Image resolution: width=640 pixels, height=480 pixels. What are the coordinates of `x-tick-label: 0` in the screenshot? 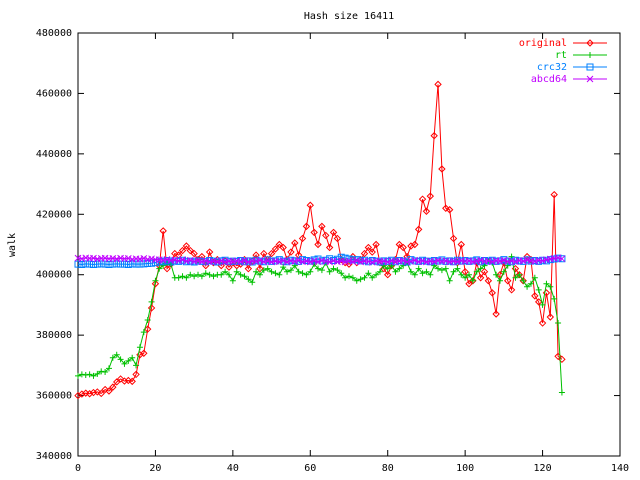 It's located at (78, 468).